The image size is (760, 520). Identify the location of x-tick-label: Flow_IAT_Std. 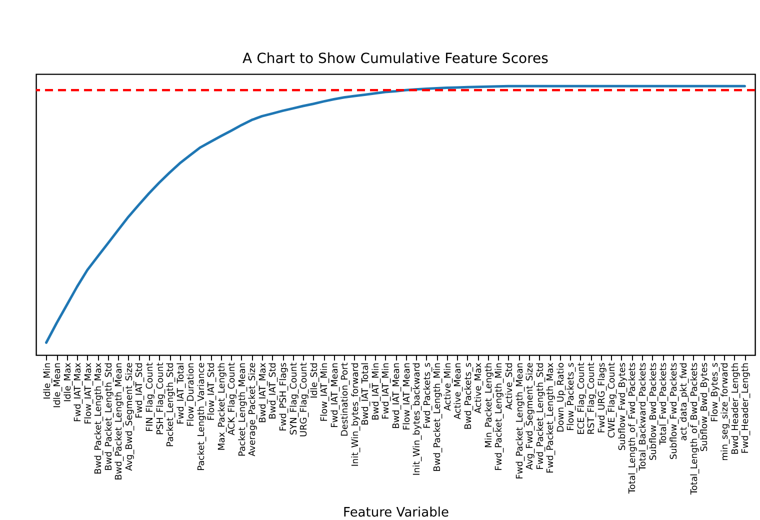
(212, 391).